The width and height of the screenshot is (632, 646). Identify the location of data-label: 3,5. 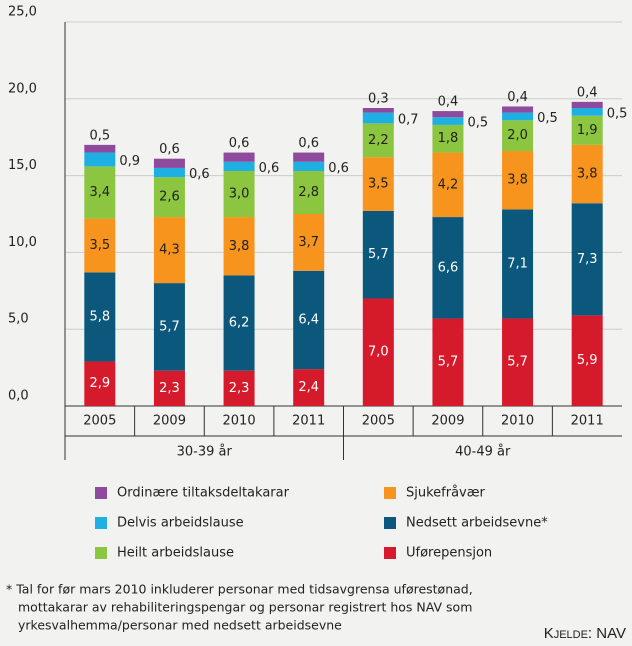
(99, 245).